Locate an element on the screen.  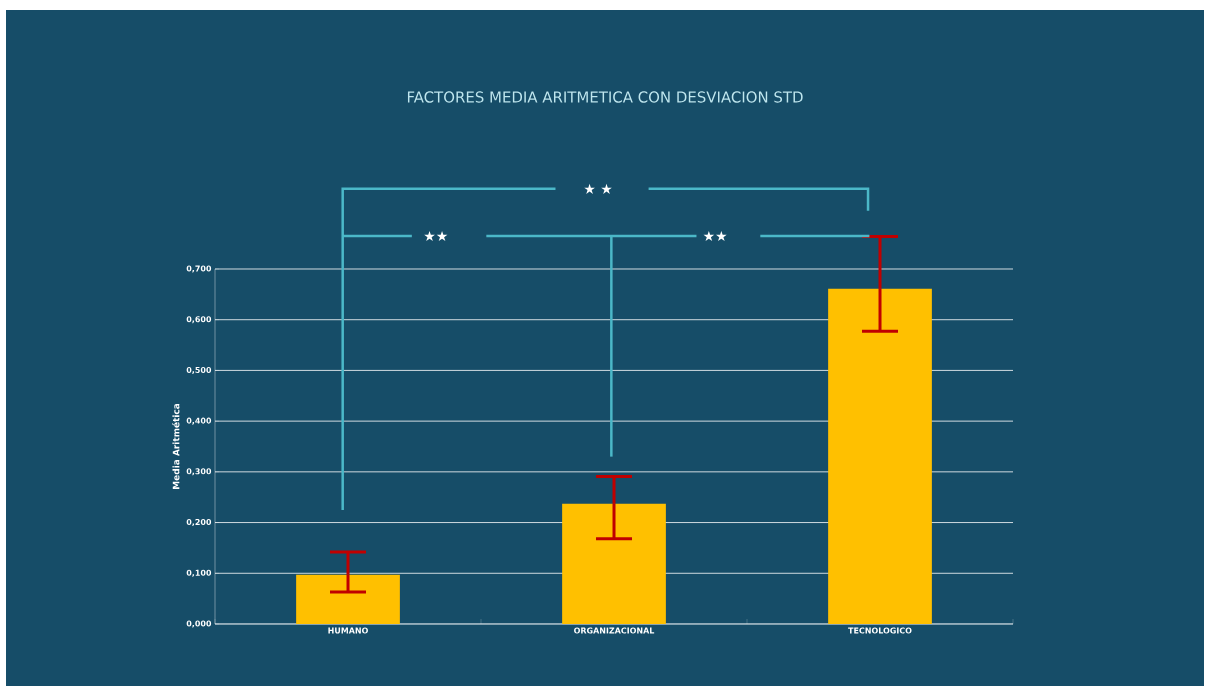
y-axis-title: Media Aritmética is located at coordinates (176, 446).